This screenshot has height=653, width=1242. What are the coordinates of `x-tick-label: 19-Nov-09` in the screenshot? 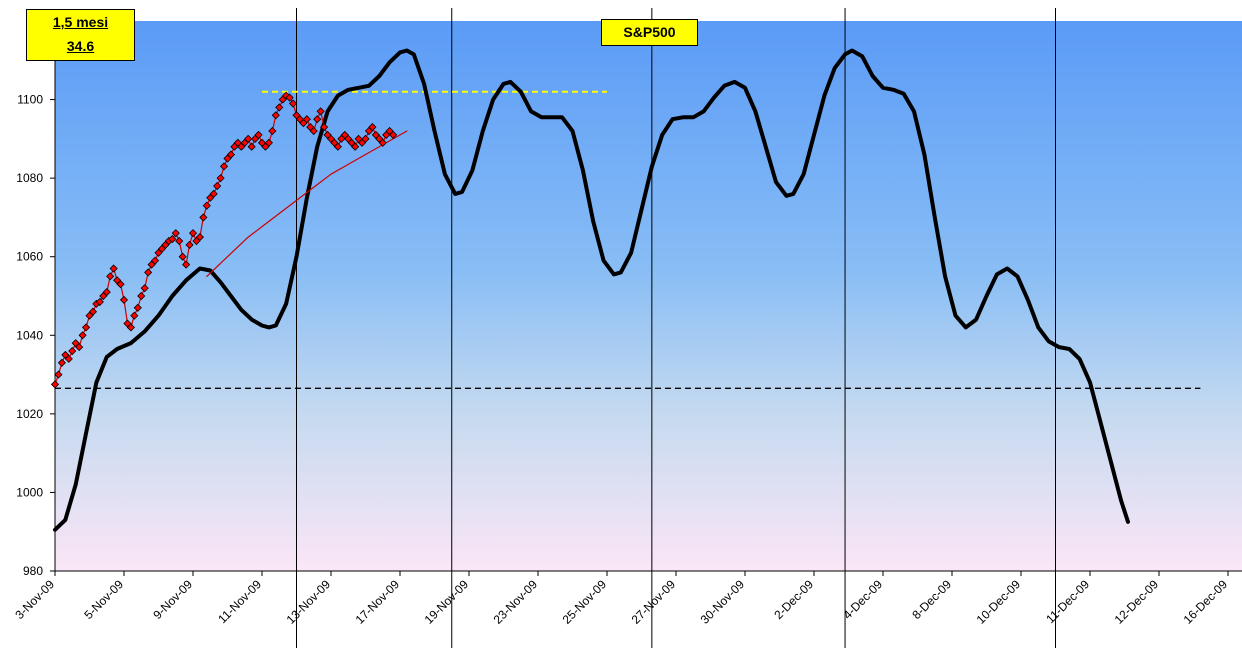 It's located at (447, 602).